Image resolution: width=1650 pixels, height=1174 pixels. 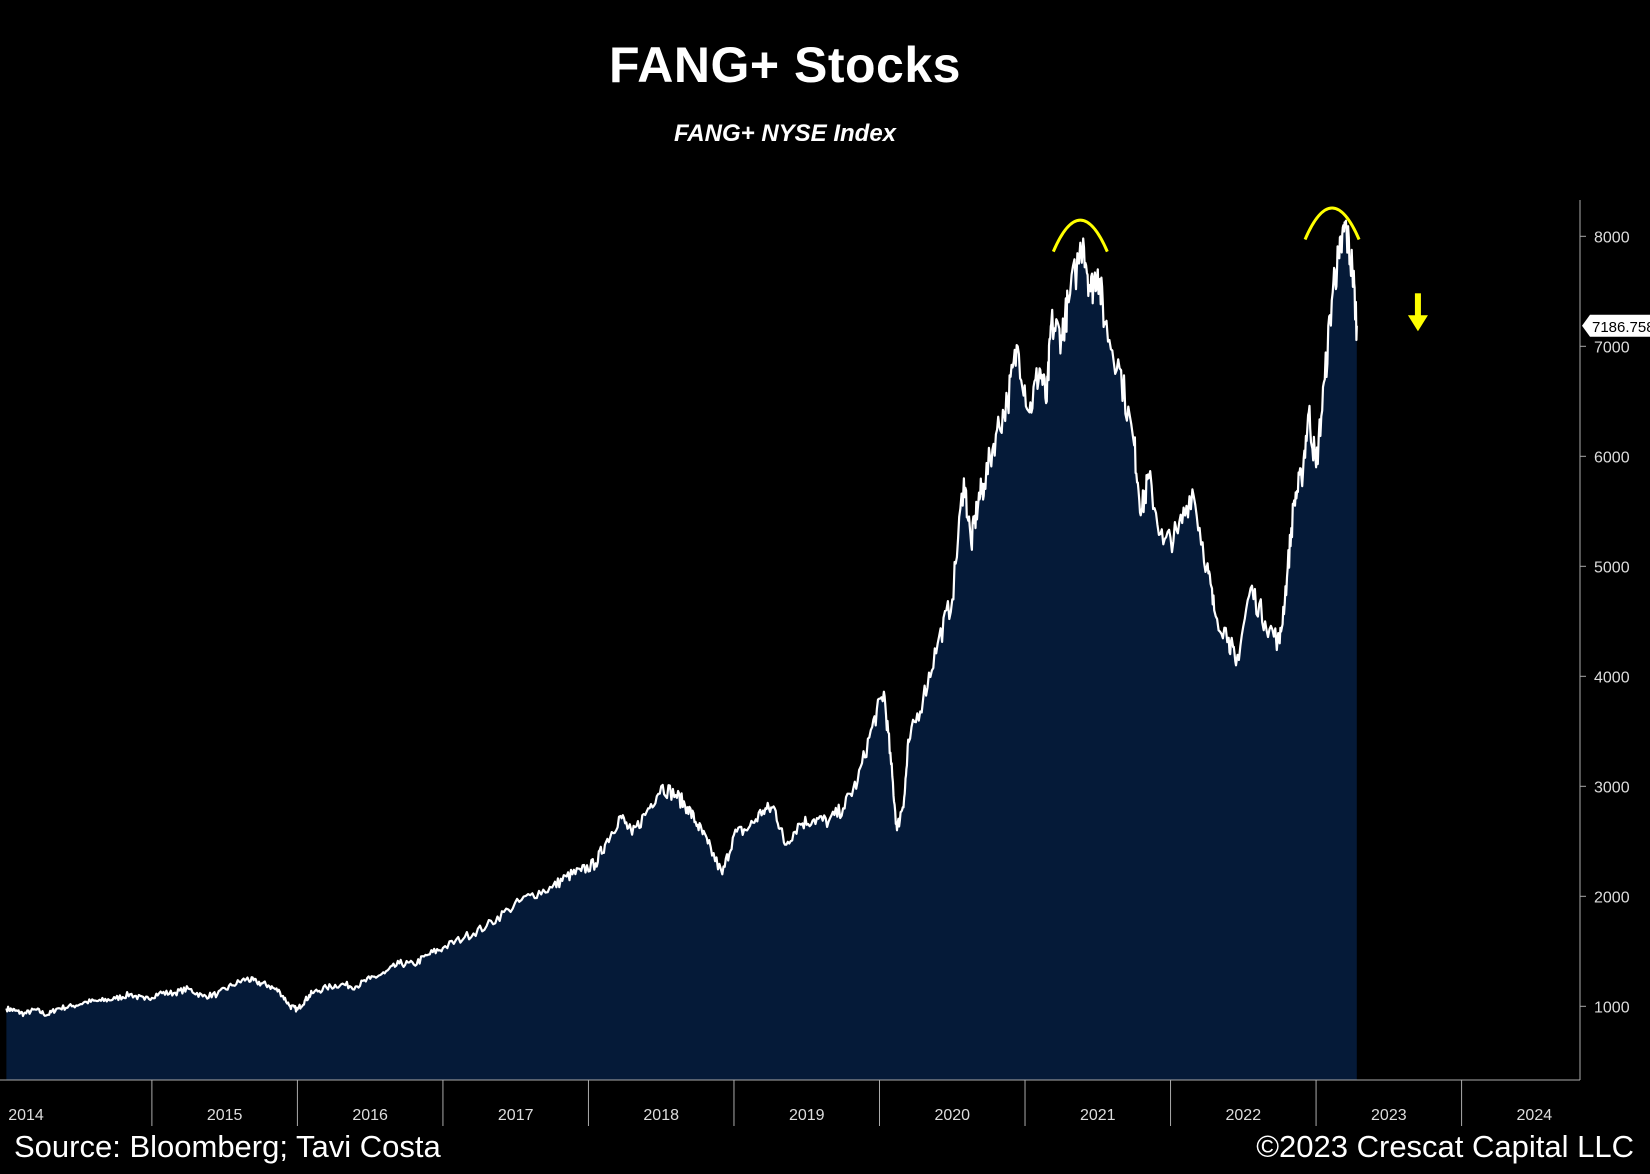 What do you see at coordinates (1612, 237) in the screenshot?
I see `y-tick-label: 8000` at bounding box center [1612, 237].